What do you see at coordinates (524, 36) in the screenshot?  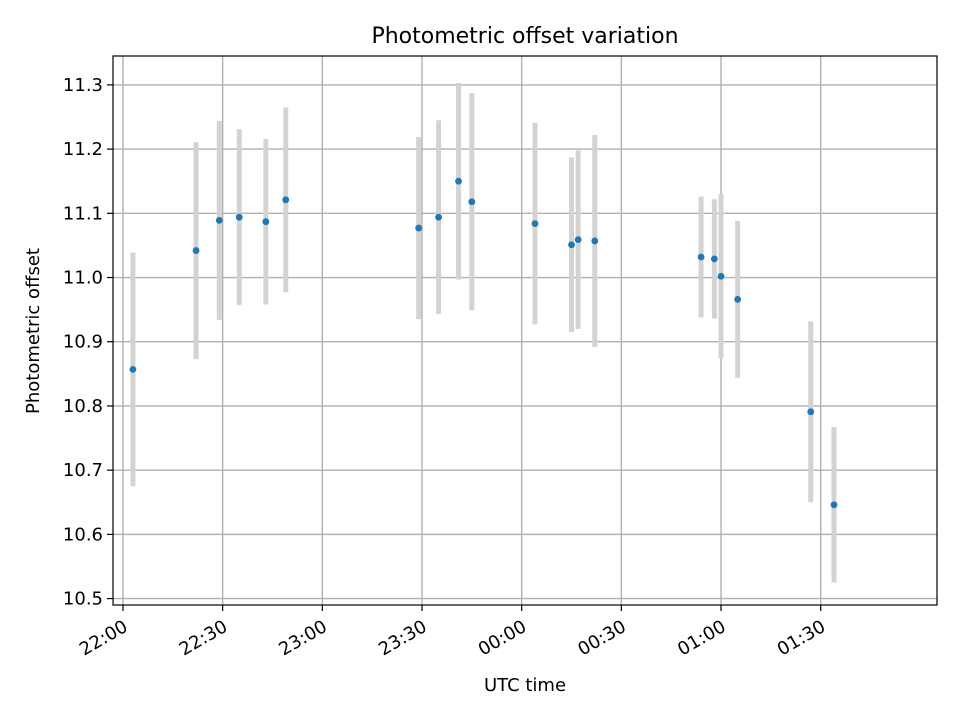 I see `chart-title: Photometric offset variation` at bounding box center [524, 36].